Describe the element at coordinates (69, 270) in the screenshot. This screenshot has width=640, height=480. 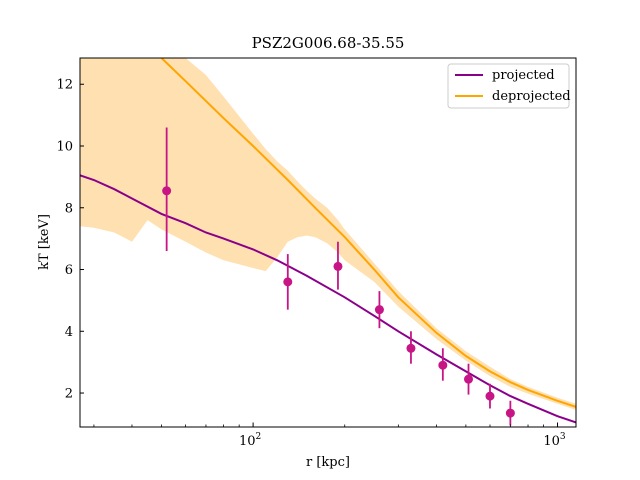
I see `y-tick-label: 6` at that location.